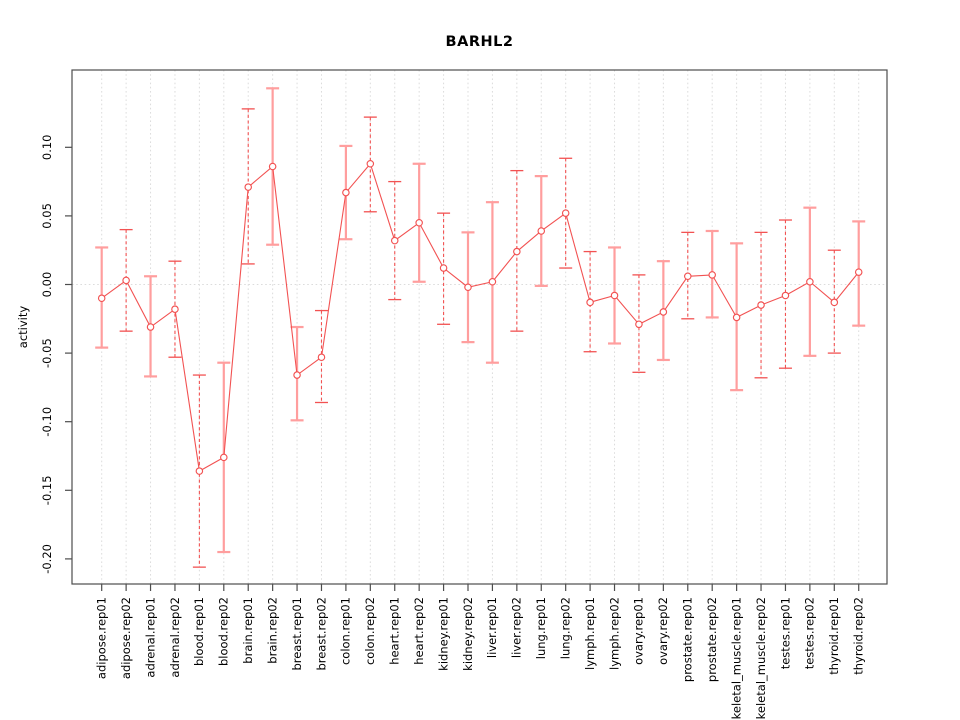 This screenshot has width=960, height=720. I want to click on x-tick-label: liver.rep02, so click(517, 627).